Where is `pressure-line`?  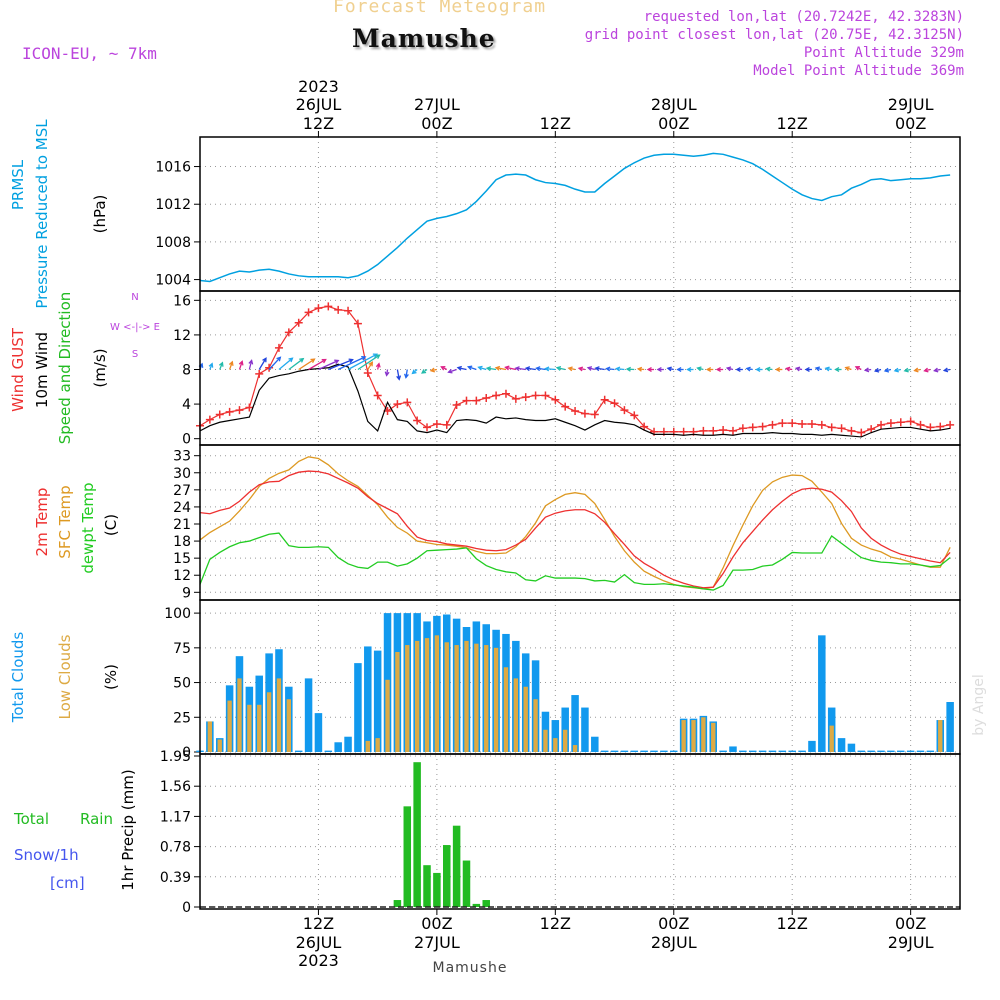
pressure-line is located at coordinates (575, 217).